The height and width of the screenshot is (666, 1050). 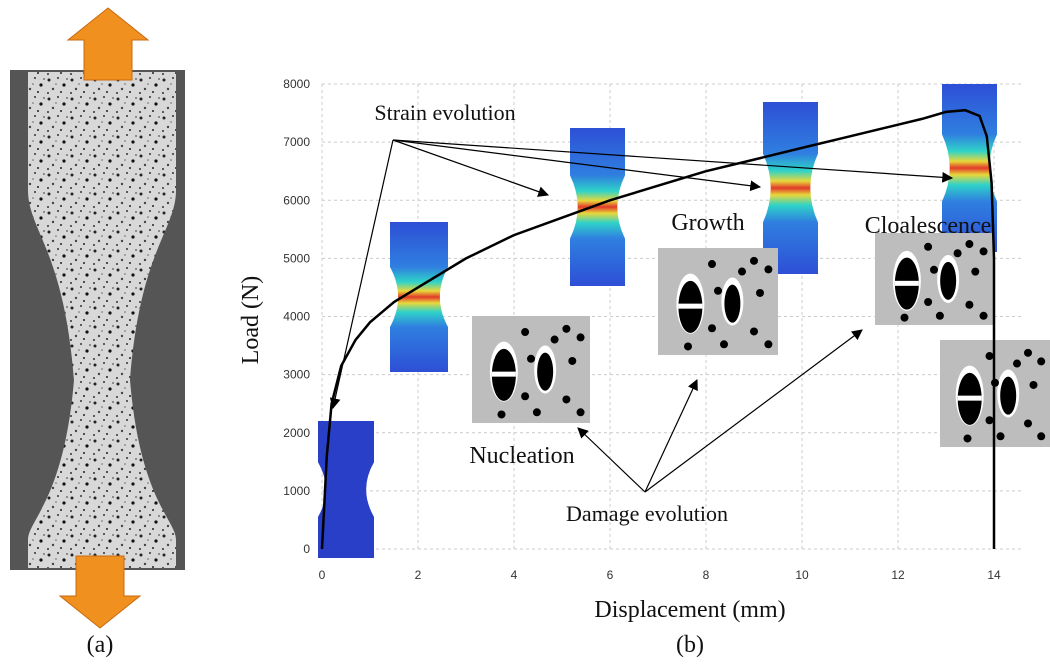 What do you see at coordinates (296, 375) in the screenshot?
I see `y-tick-label: 3000` at bounding box center [296, 375].